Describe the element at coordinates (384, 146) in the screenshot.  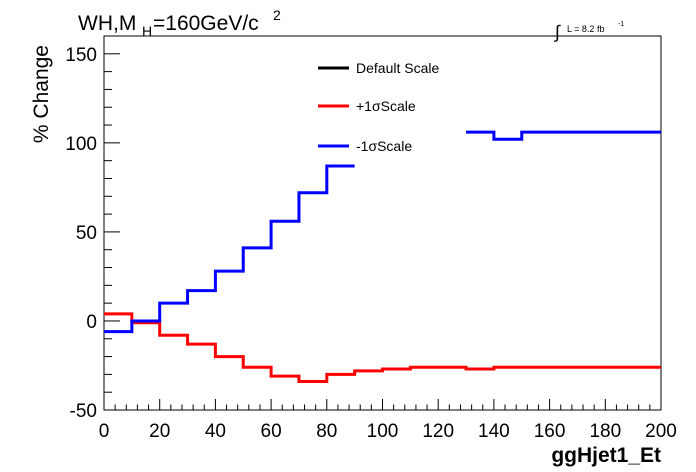
I see `legend-label: -1σScale` at that location.